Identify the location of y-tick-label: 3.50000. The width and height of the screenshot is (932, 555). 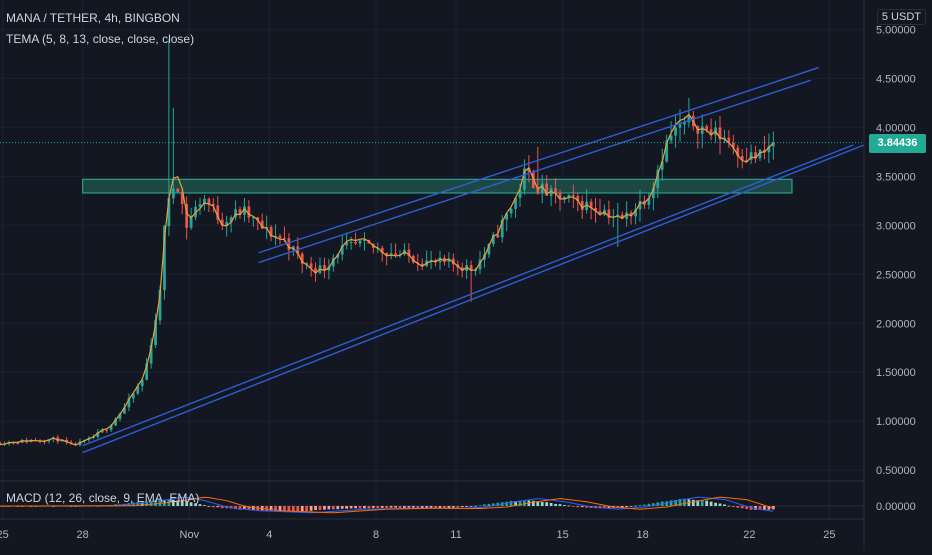
(896, 177).